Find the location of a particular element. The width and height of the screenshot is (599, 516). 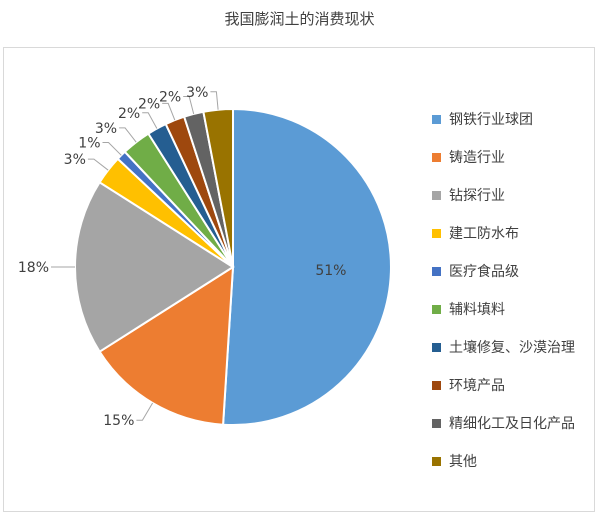

legend-label: 铸造行业 is located at coordinates (477, 158).